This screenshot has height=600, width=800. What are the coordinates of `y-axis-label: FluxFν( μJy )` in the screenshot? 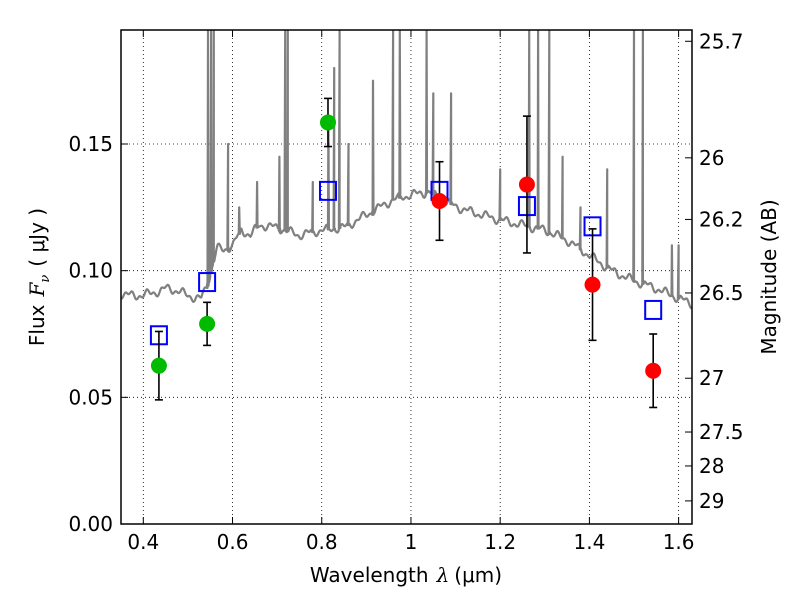 It's located at (39, 277).